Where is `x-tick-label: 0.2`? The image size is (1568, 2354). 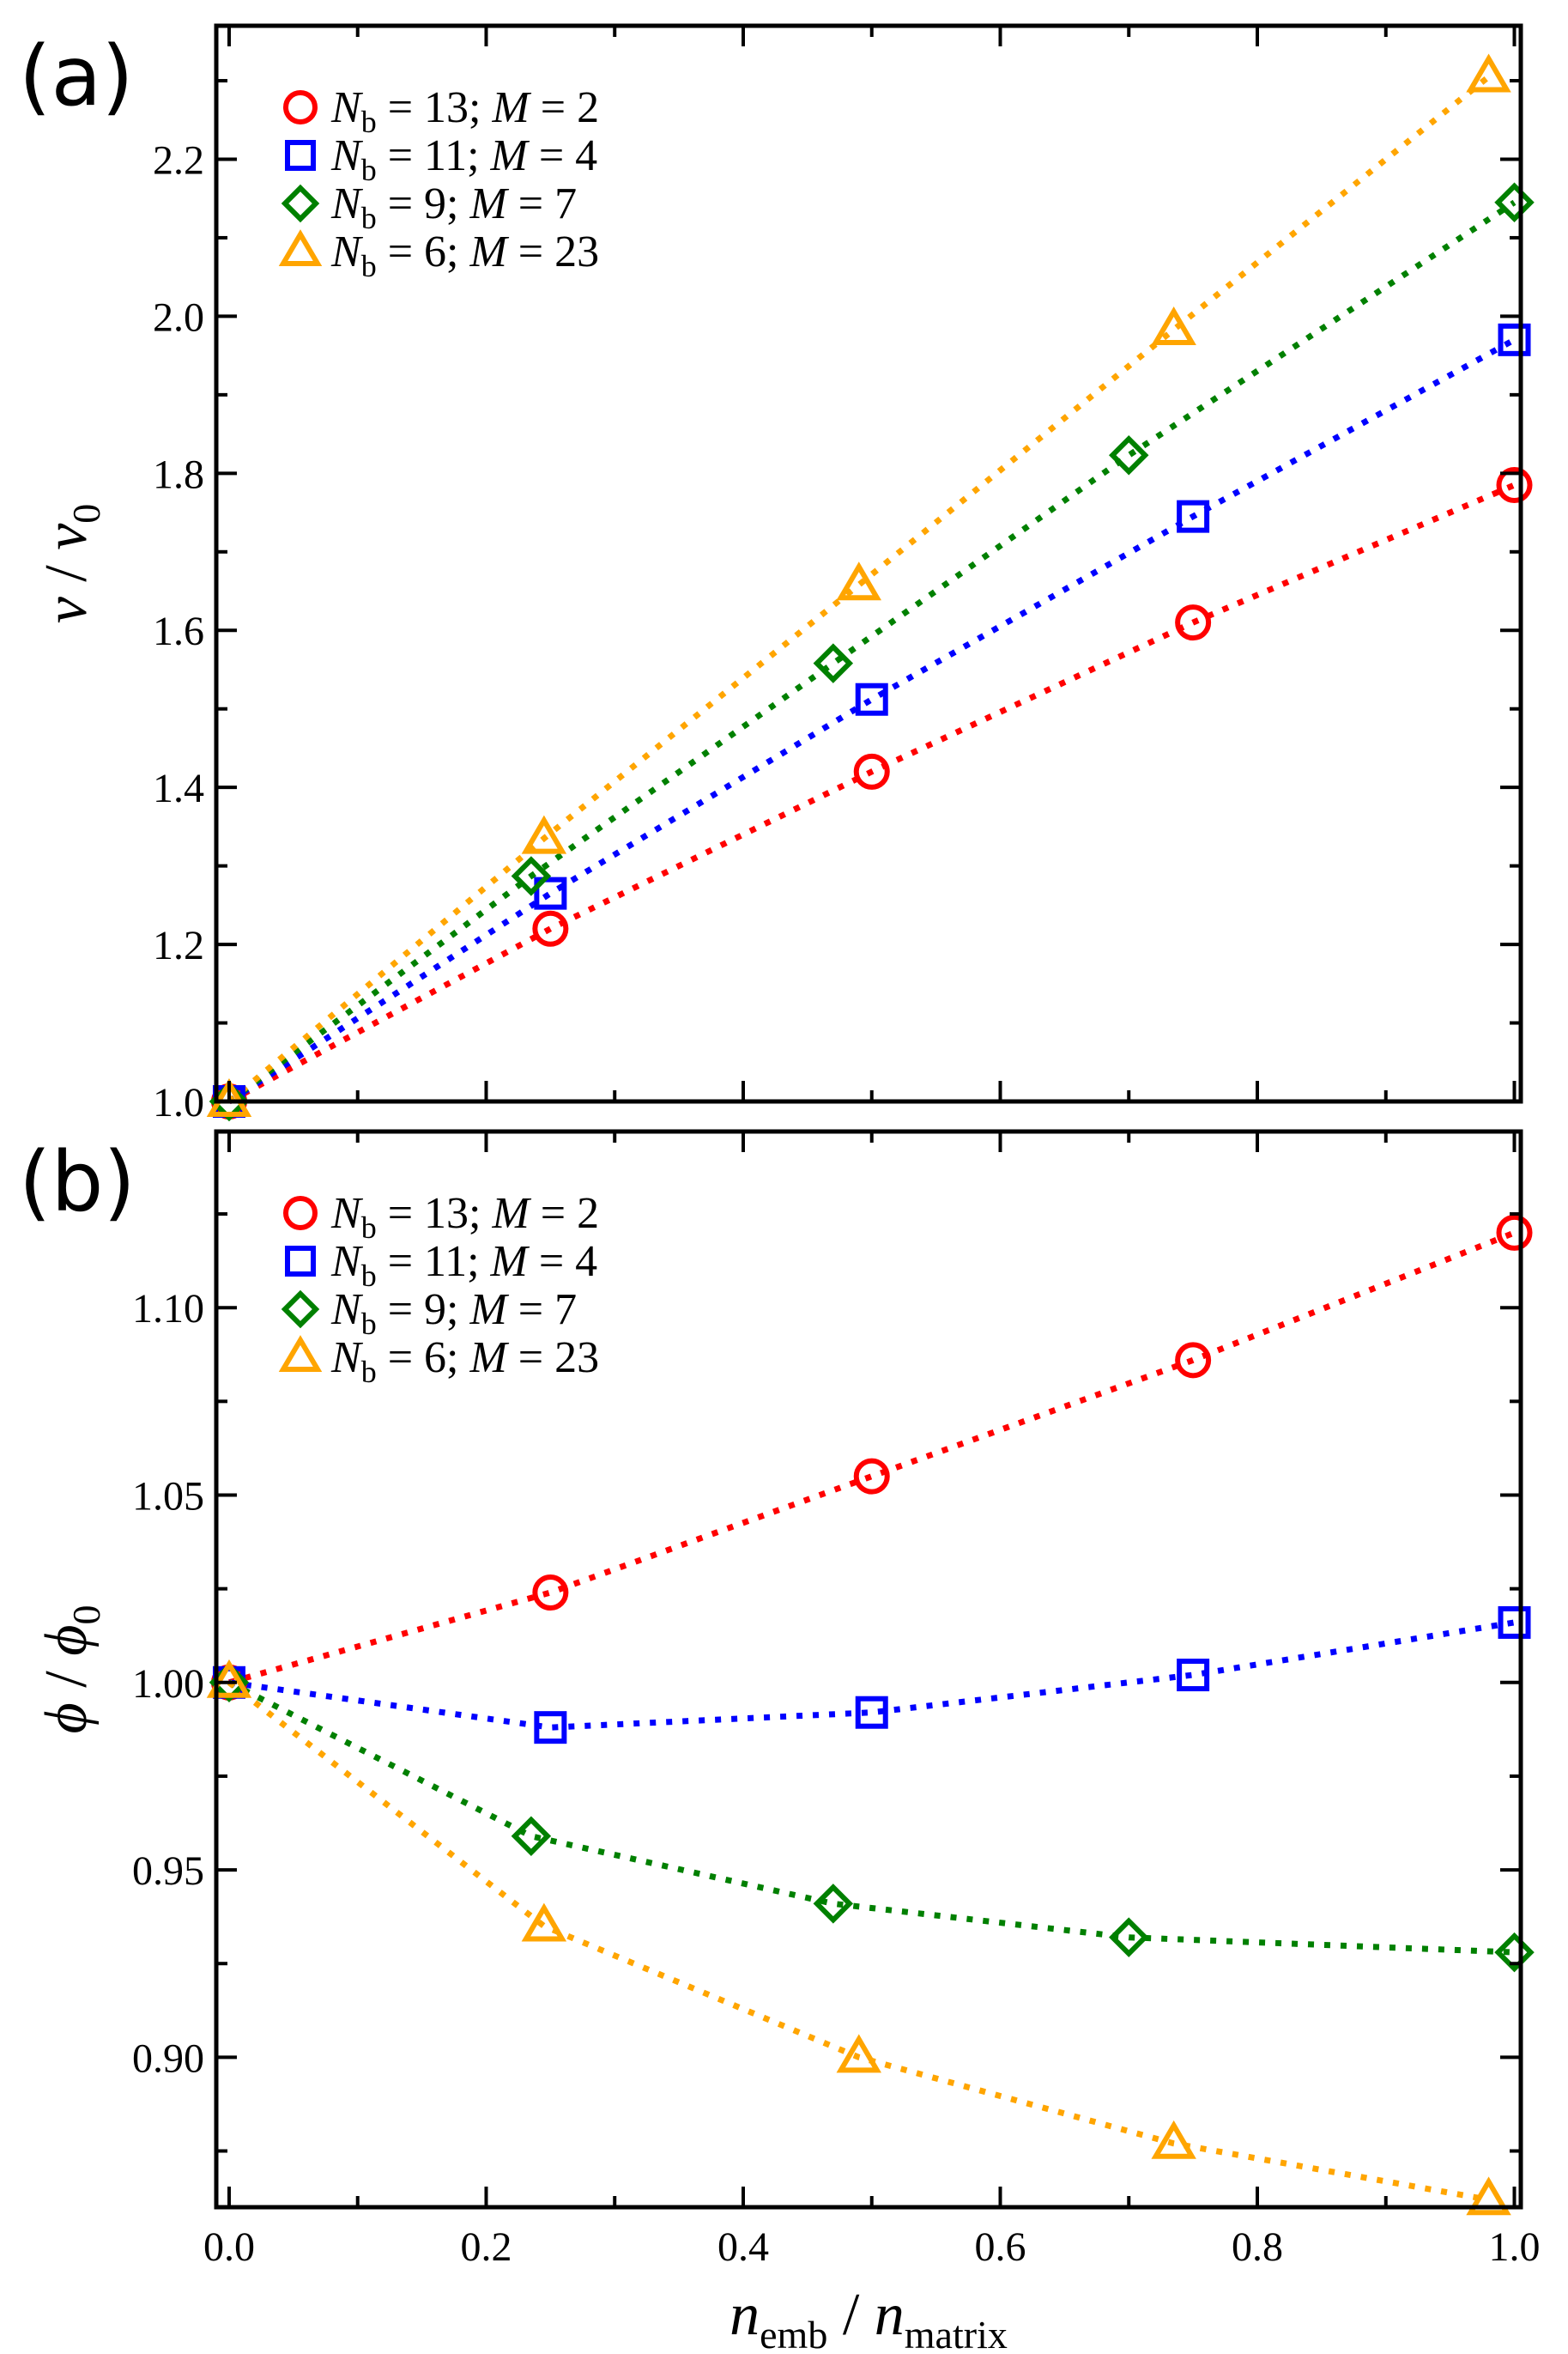 x-tick-label: 0.2 is located at coordinates (486, 2247).